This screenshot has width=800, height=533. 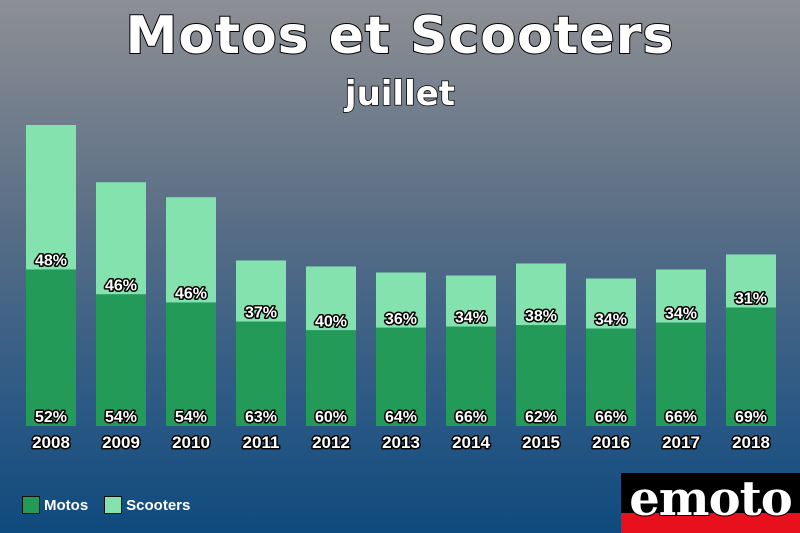 I want to click on bar-scooters-2016, so click(x=611, y=303).